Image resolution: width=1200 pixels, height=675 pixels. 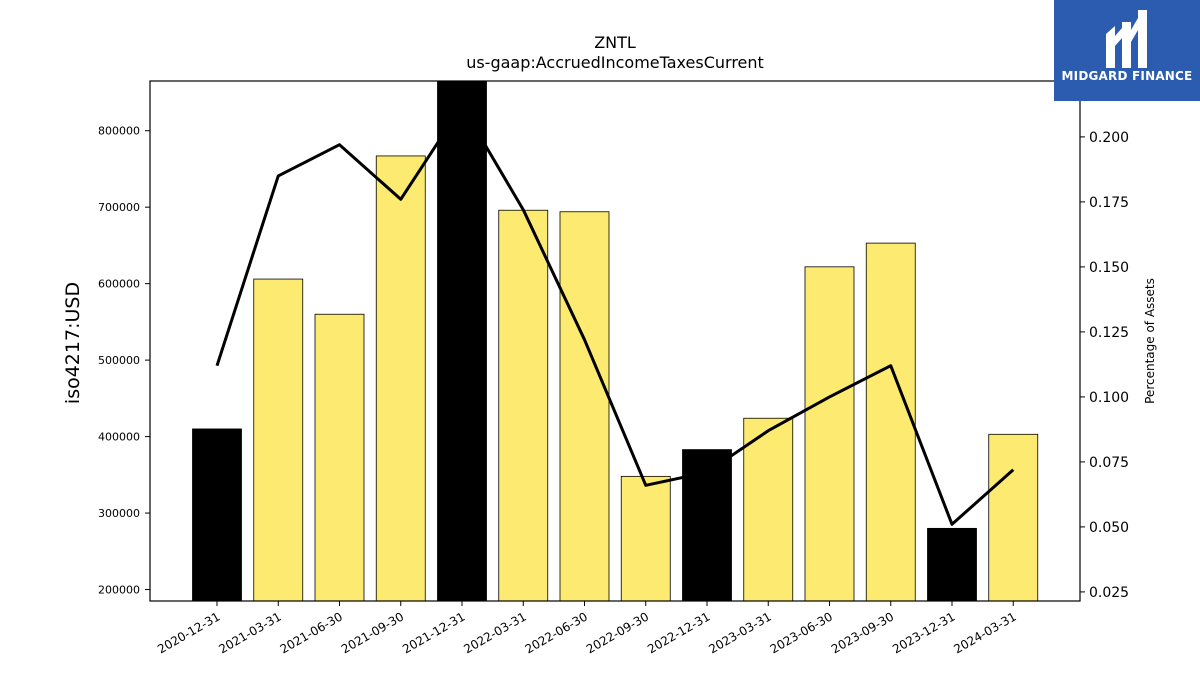 What do you see at coordinates (119, 207) in the screenshot?
I see `y-tick-label: 700000` at bounding box center [119, 207].